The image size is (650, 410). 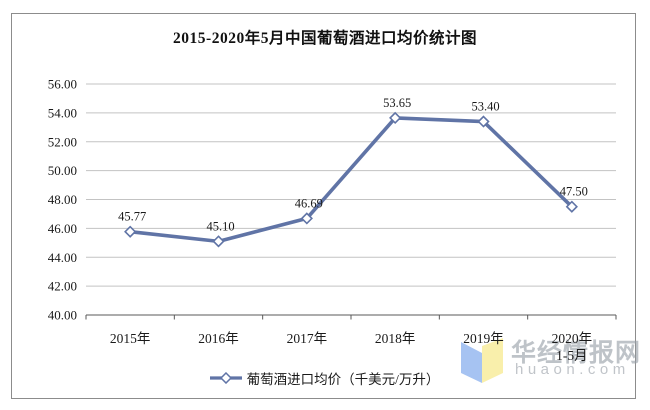 I want to click on legend-series-label: 葡萄酒进口均价（千美元/万升）, so click(x=343, y=379).